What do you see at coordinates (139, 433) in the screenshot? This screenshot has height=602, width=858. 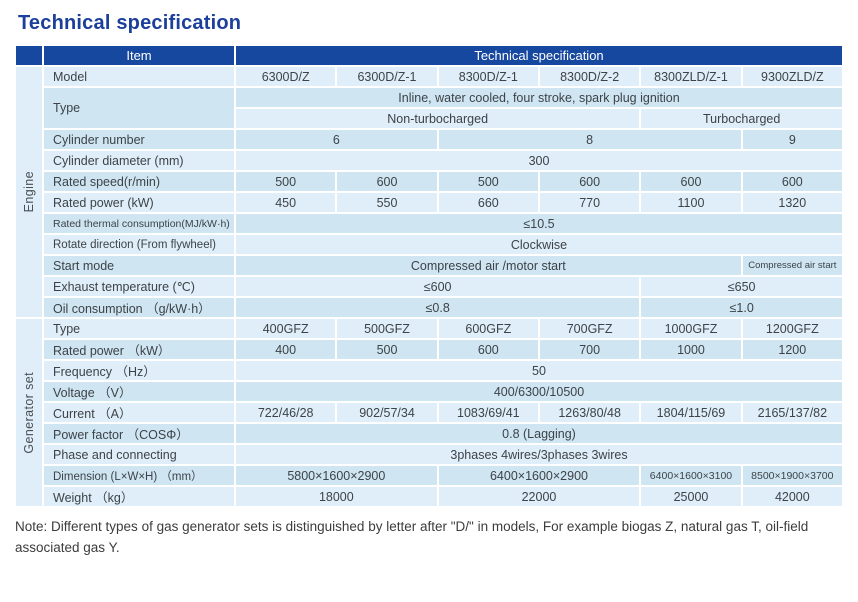 I see `row-label: Power factor （COSΦ）` at bounding box center [139, 433].